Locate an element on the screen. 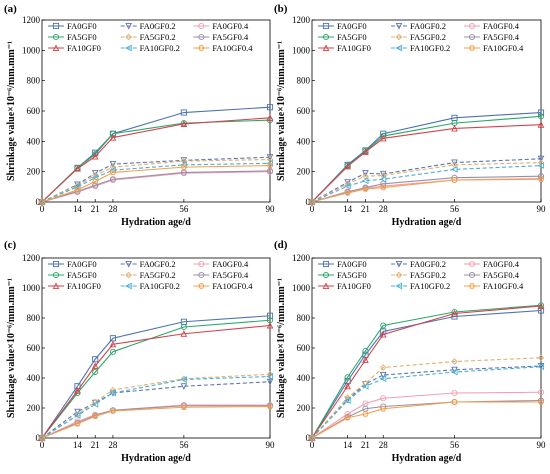 The width and height of the screenshot is (550, 474). y-tick-label: 1000 is located at coordinates (31, 50).